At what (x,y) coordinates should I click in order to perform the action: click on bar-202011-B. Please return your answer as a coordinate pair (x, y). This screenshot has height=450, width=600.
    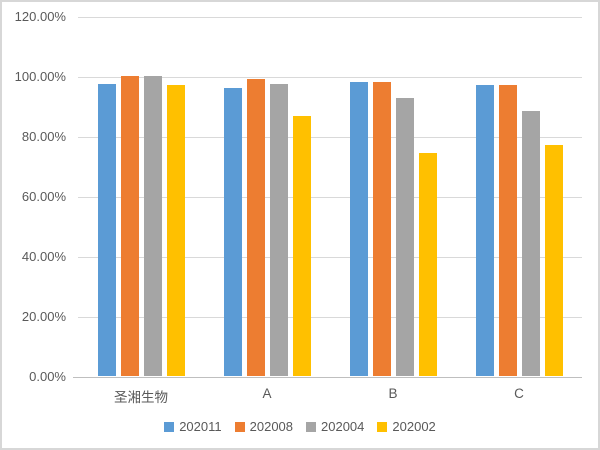
    Looking at the image, I should click on (359, 229).